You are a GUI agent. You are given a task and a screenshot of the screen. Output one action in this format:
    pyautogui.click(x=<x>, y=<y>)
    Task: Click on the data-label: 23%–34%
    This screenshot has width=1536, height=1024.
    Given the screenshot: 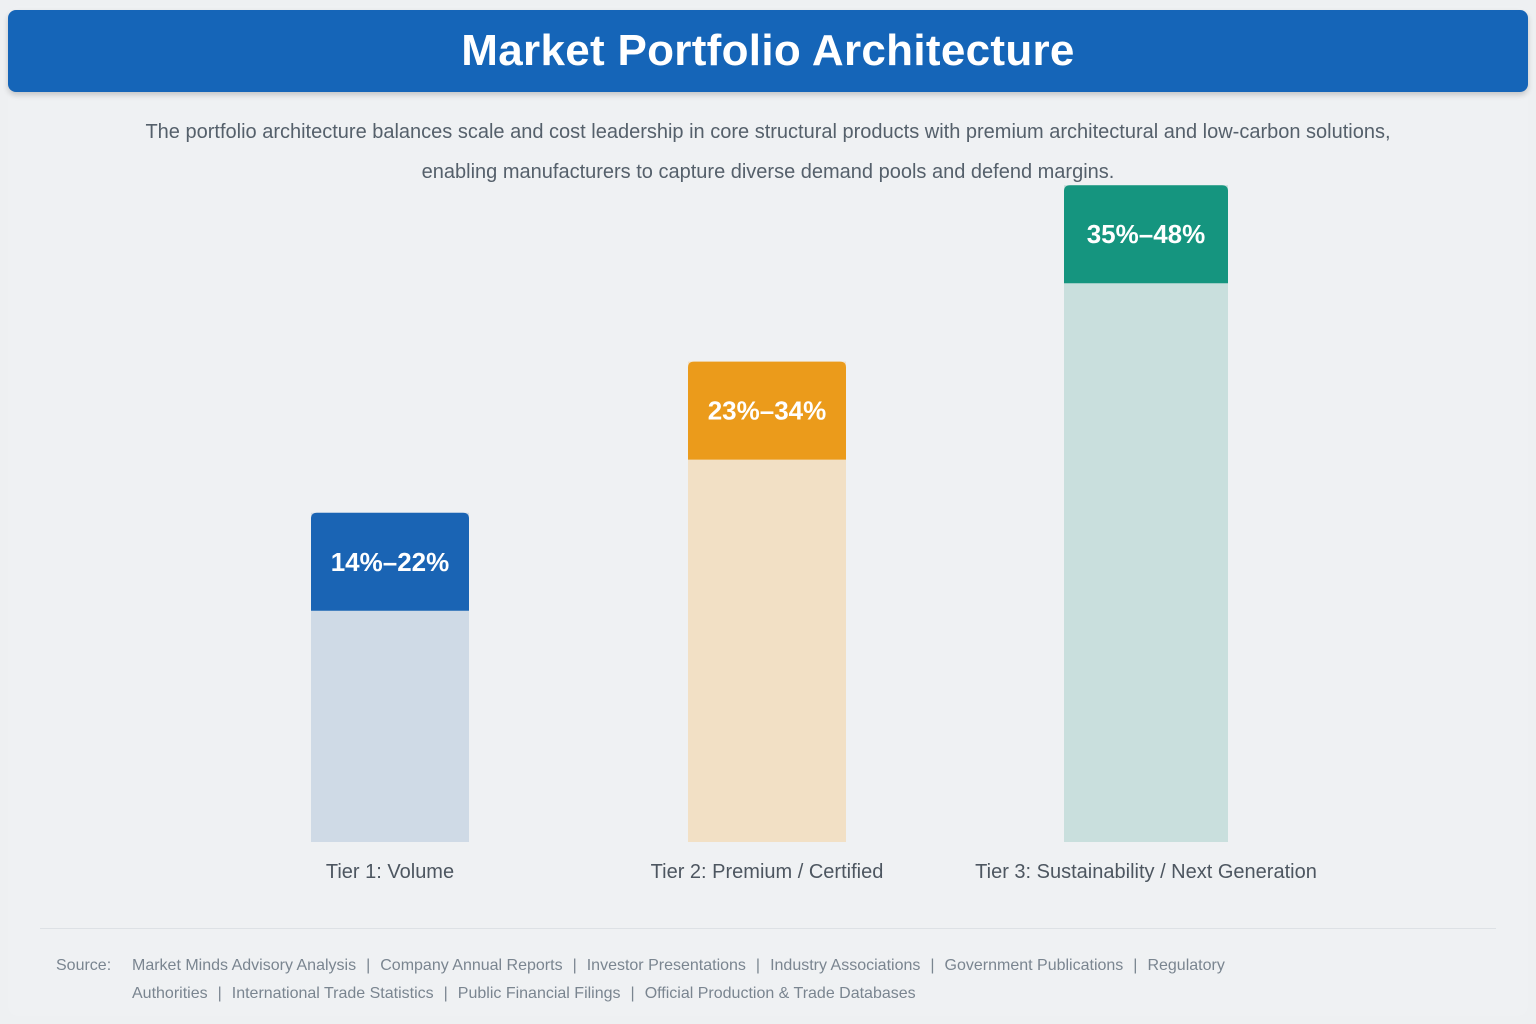 What is the action you would take?
    pyautogui.click(x=767, y=411)
    